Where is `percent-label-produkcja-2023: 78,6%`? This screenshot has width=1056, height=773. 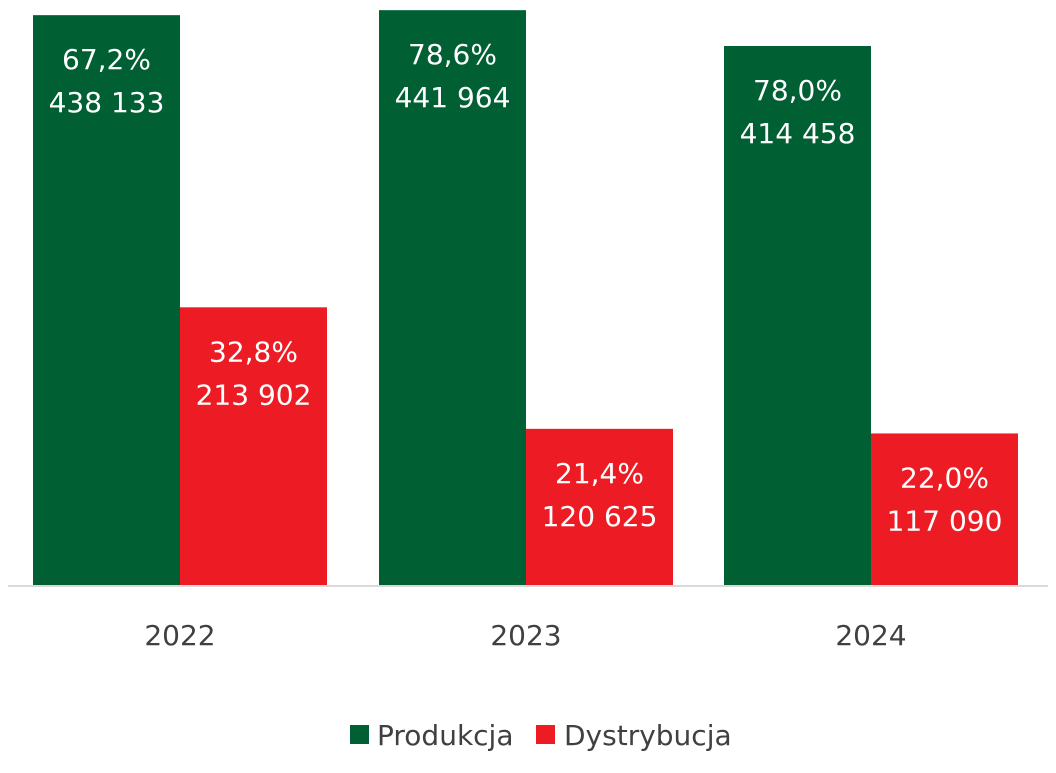 percent-label-produkcja-2023: 78,6% is located at coordinates (452, 54).